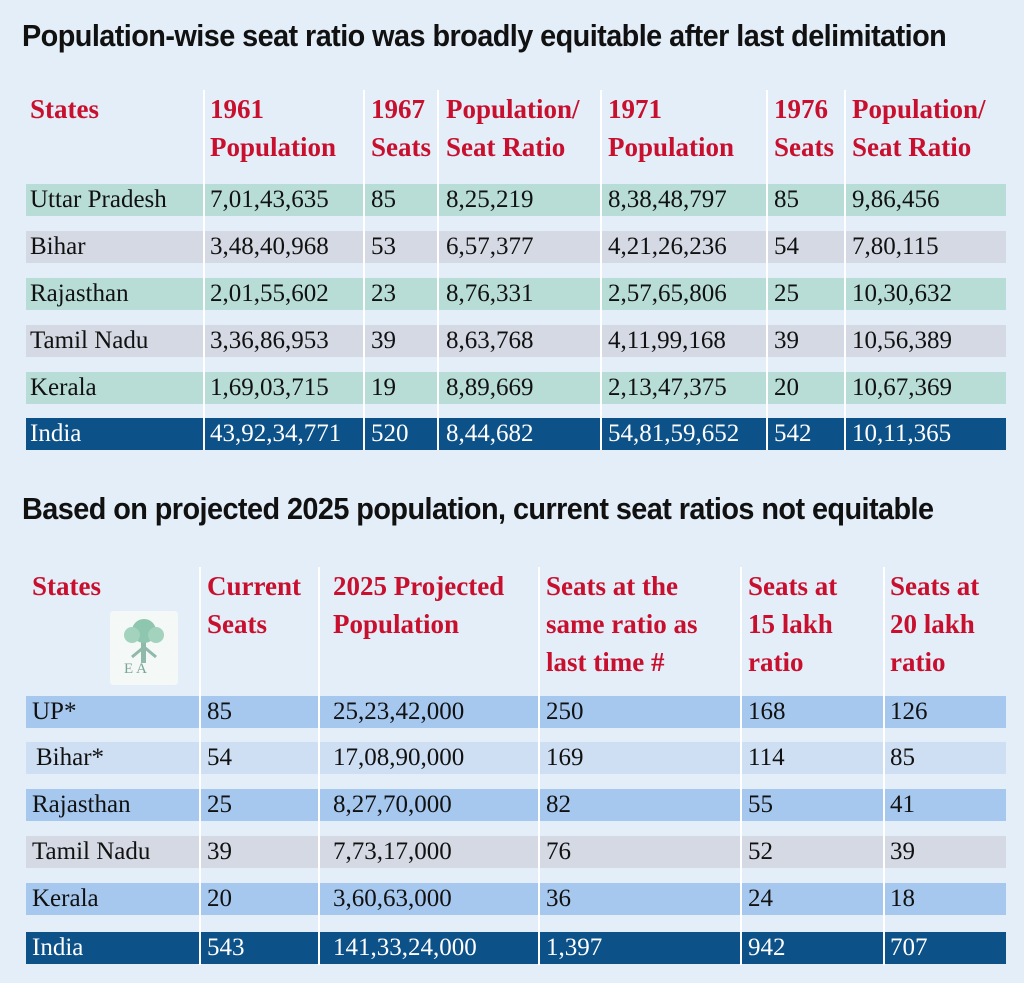 The width and height of the screenshot is (1024, 983). I want to click on value-cell: 36, so click(558, 898).